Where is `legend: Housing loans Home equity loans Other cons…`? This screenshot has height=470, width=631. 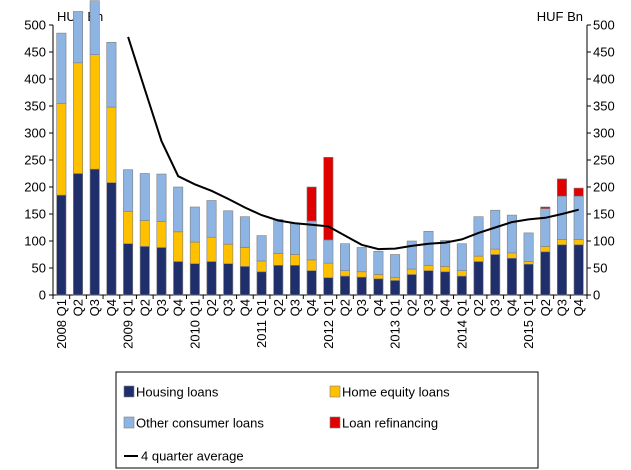 legend: Housing loans Home equity loans Other cons… is located at coordinates (327, 420).